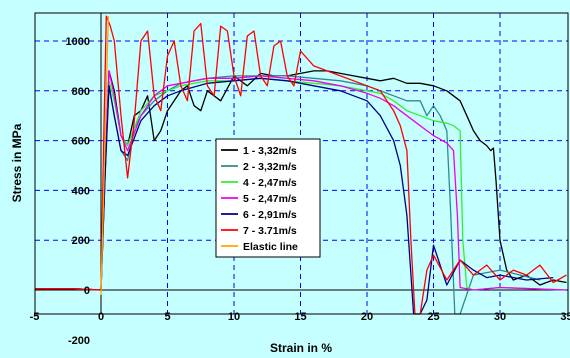  I want to click on legend-label: 4 - 2,47m/s, so click(270, 183).